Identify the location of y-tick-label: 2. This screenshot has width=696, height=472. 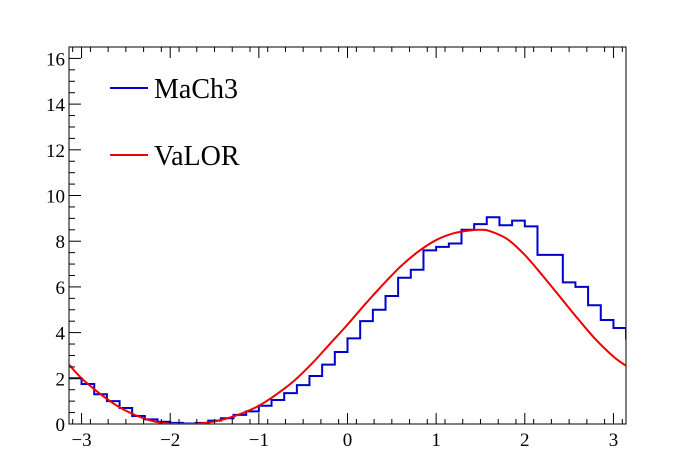
(61, 379).